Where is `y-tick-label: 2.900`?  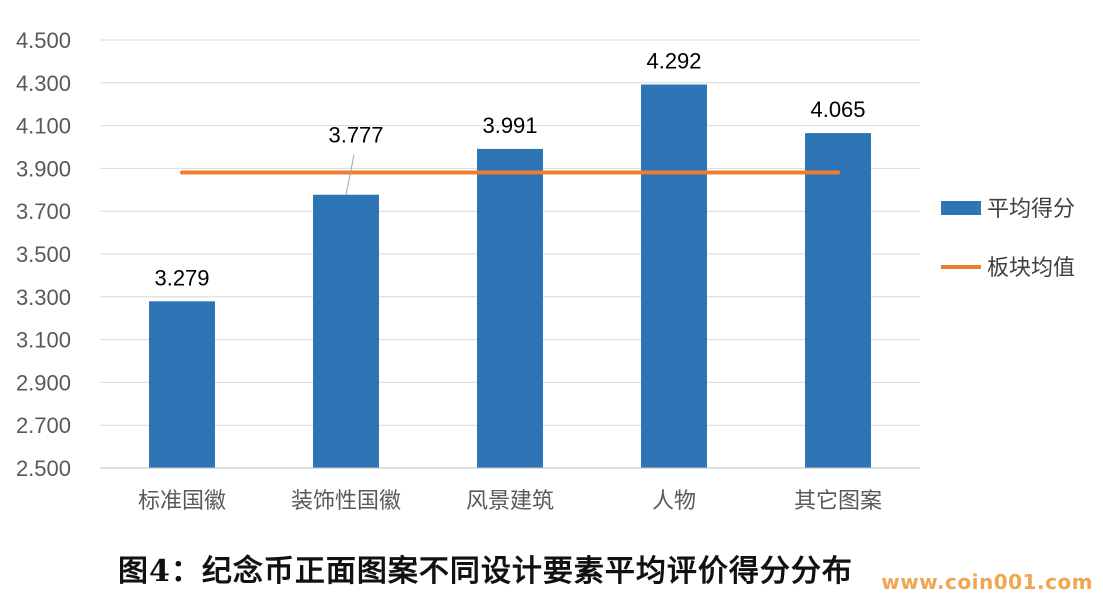 y-tick-label: 2.900 is located at coordinates (43, 382).